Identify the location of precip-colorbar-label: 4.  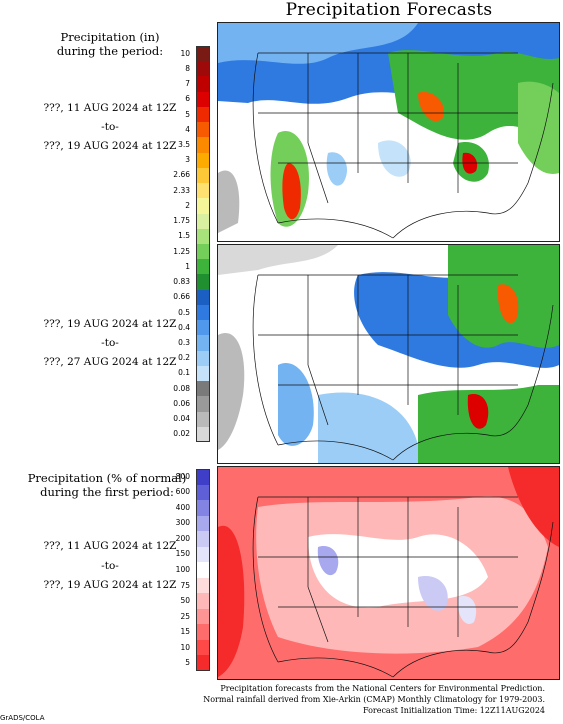
(187, 129).